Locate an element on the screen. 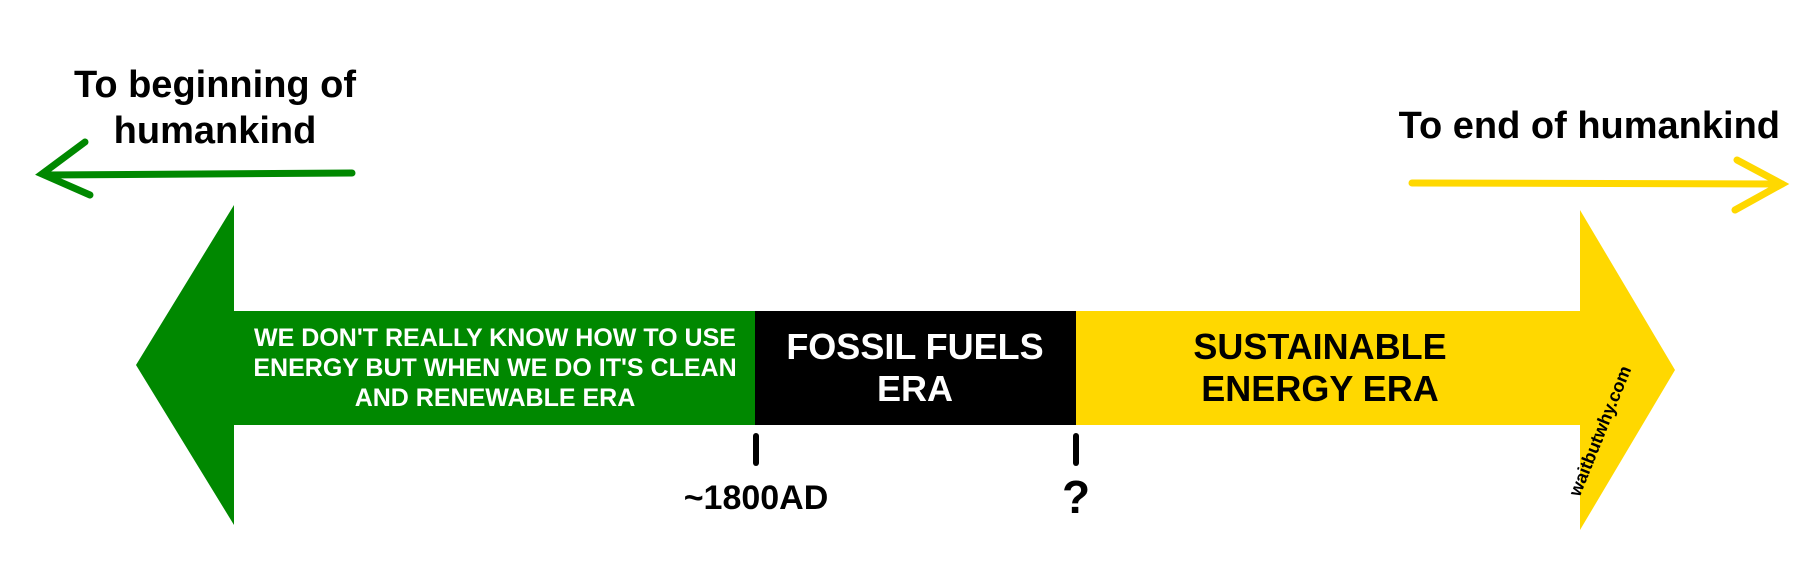 The width and height of the screenshot is (1803, 570). left-direction-arrow is located at coordinates (195, 168).